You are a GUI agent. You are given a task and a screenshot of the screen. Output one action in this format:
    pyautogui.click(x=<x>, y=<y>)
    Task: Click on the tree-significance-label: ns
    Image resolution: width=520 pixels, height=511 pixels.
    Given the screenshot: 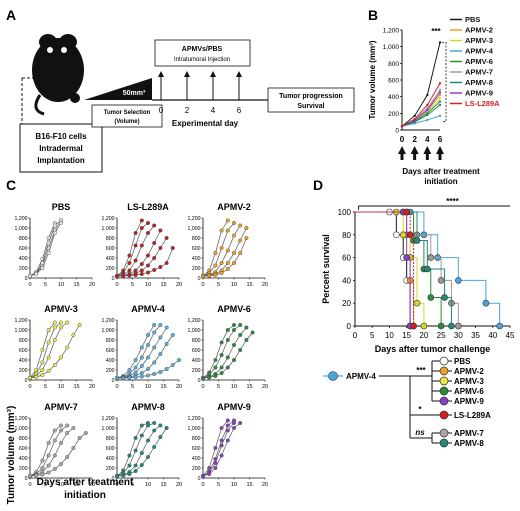 What is the action you would take?
    pyautogui.click(x=420, y=432)
    